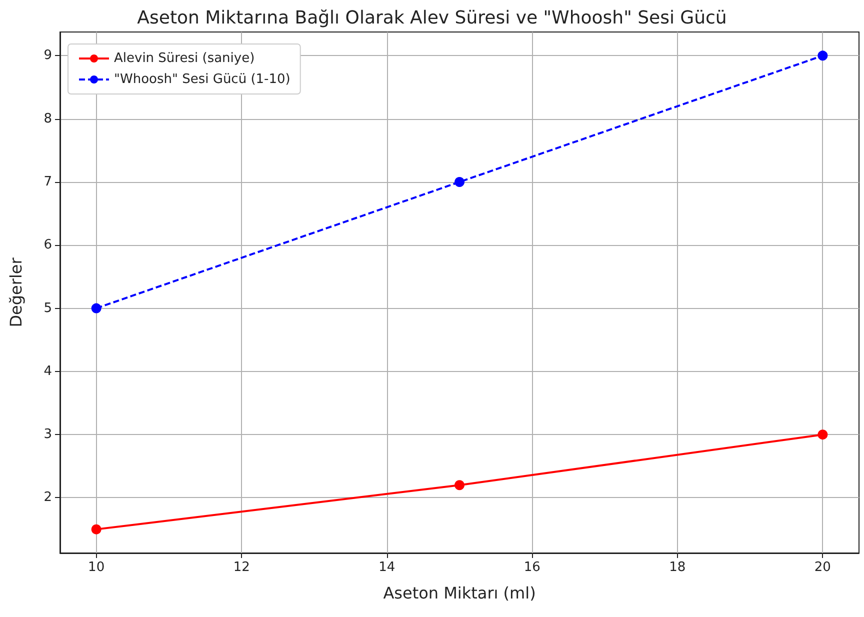 This screenshot has height=617, width=864. I want to click on y-tick-label: 6, so click(48, 245).